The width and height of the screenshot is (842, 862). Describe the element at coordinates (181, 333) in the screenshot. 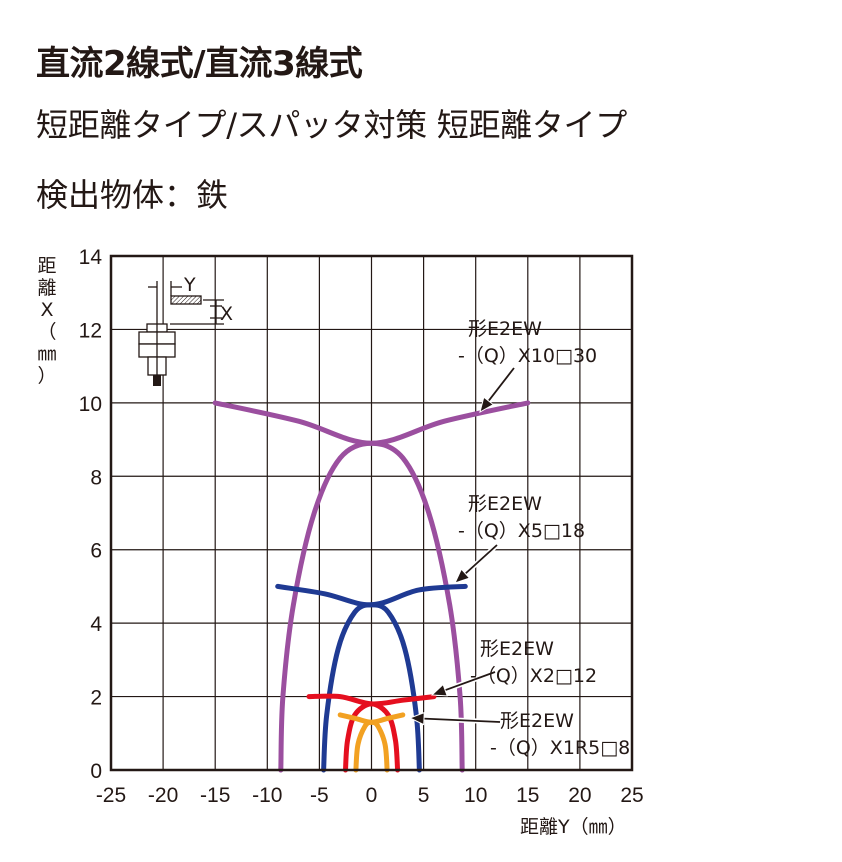

I see `sensor-diagram` at that location.